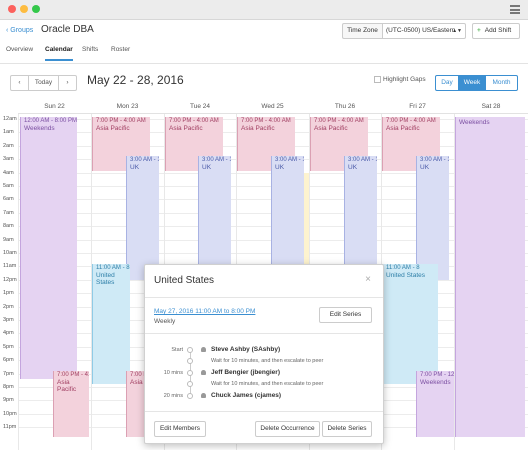  What do you see at coordinates (246, 349) in the screenshot?
I see `user-name: Steve Ashby (SAshby)` at bounding box center [246, 349].